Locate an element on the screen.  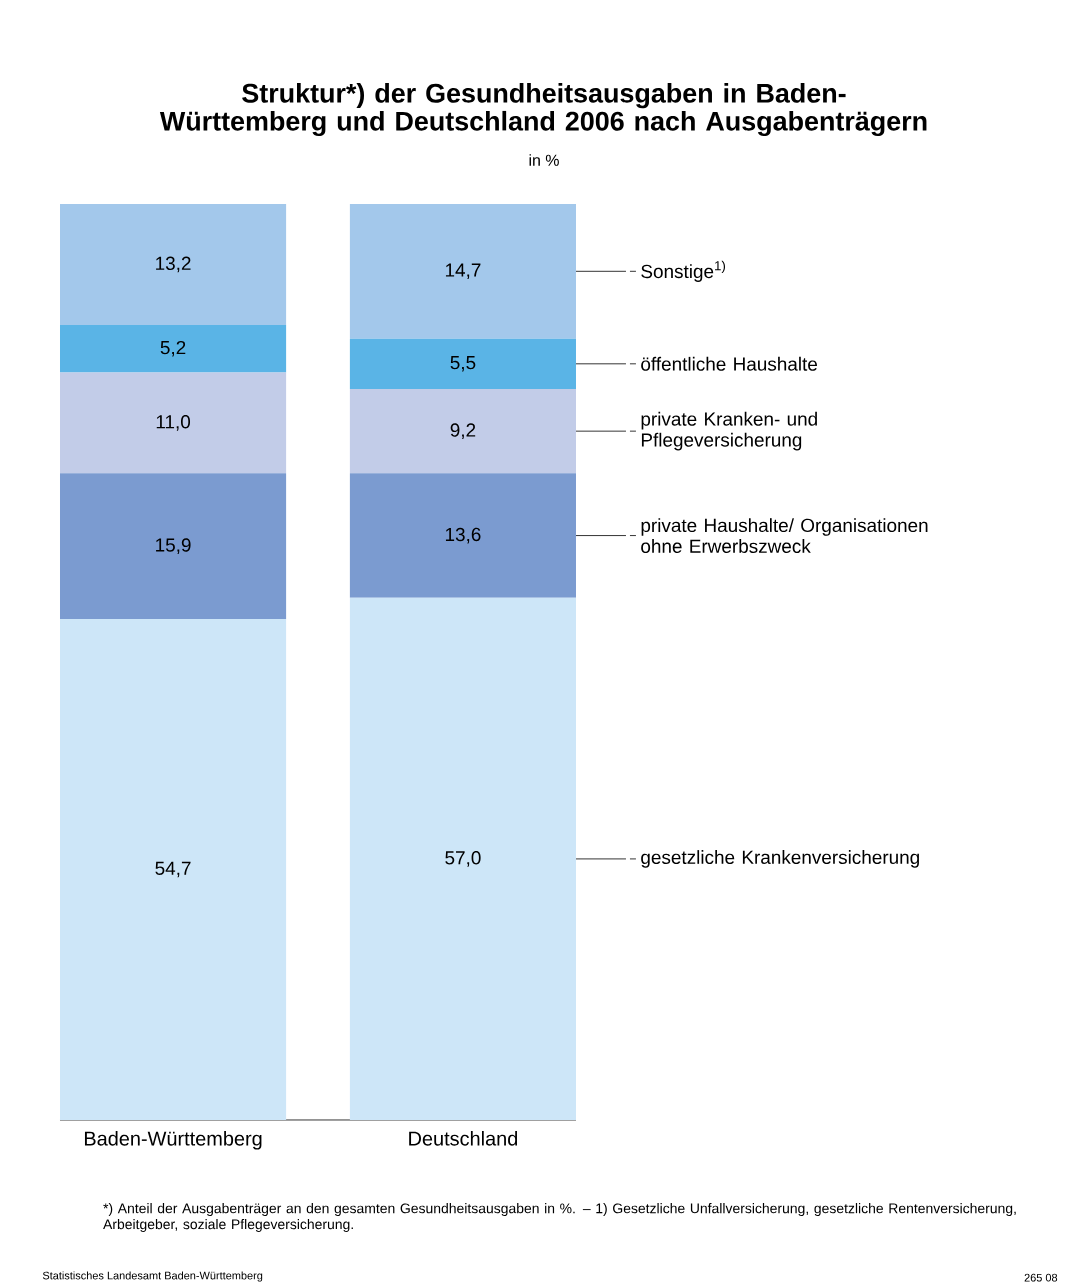
data-label: 9,2 is located at coordinates (463, 431).